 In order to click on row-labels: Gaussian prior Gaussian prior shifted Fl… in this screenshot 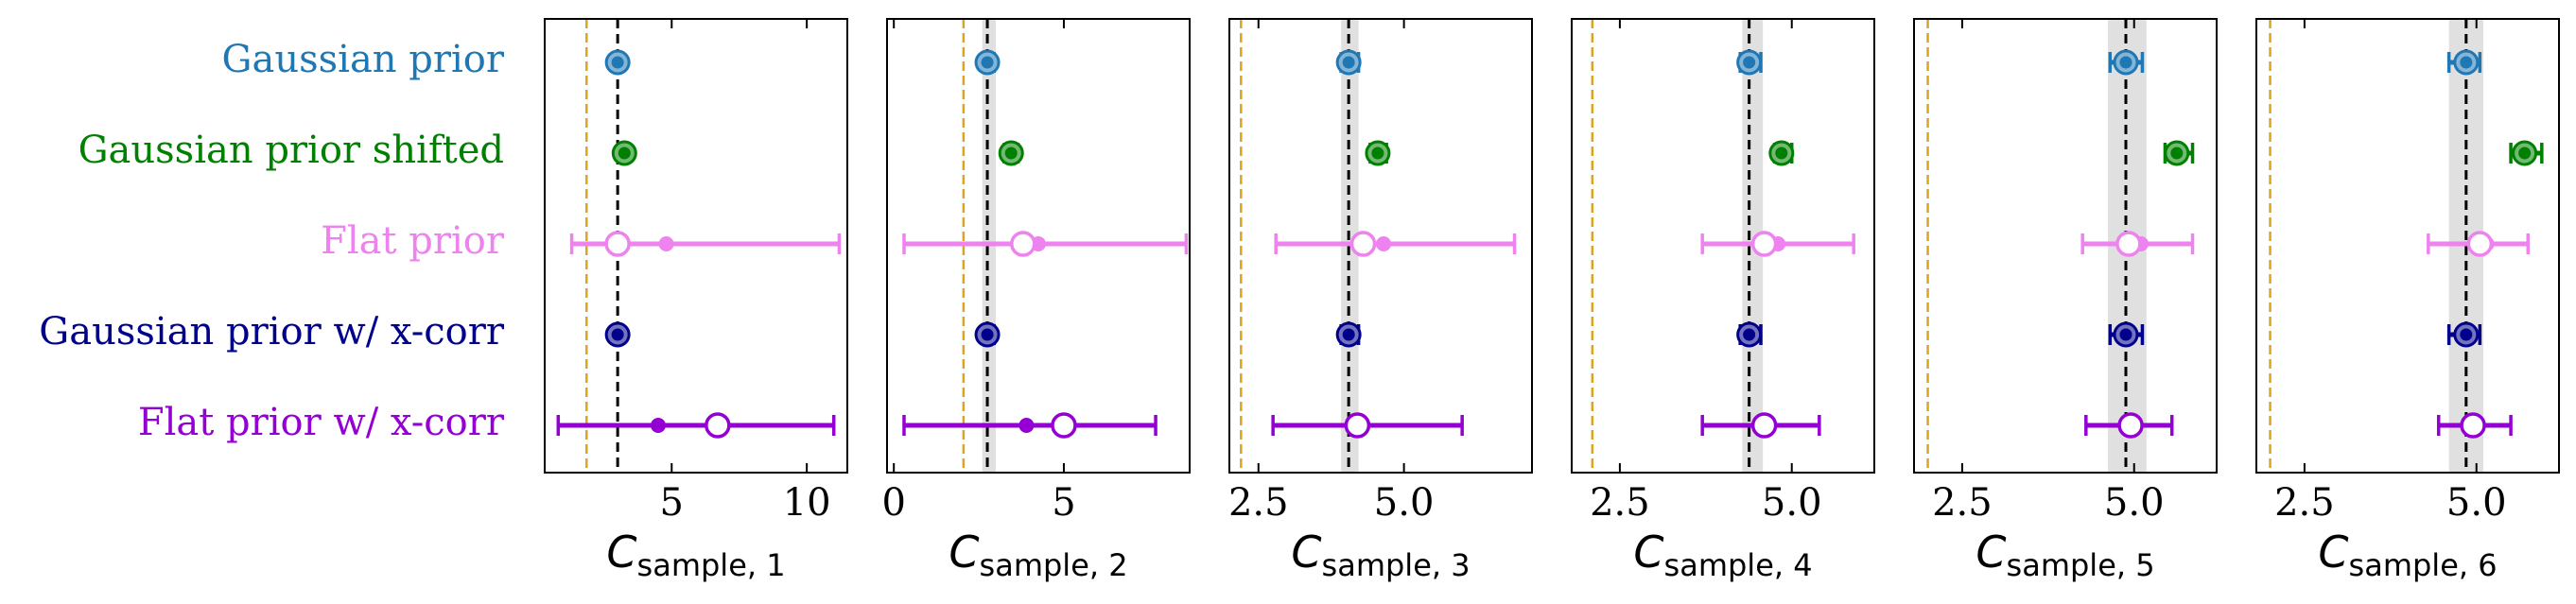, I will do `click(272, 241)`.